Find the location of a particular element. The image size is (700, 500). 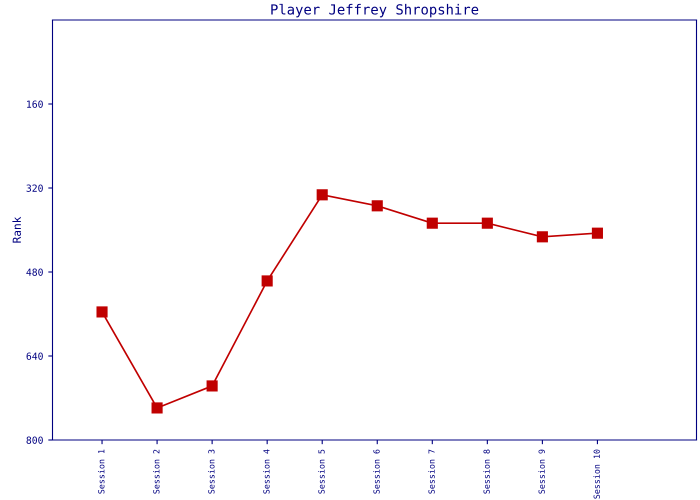

x-tick-label: Session 3 is located at coordinates (211, 472).